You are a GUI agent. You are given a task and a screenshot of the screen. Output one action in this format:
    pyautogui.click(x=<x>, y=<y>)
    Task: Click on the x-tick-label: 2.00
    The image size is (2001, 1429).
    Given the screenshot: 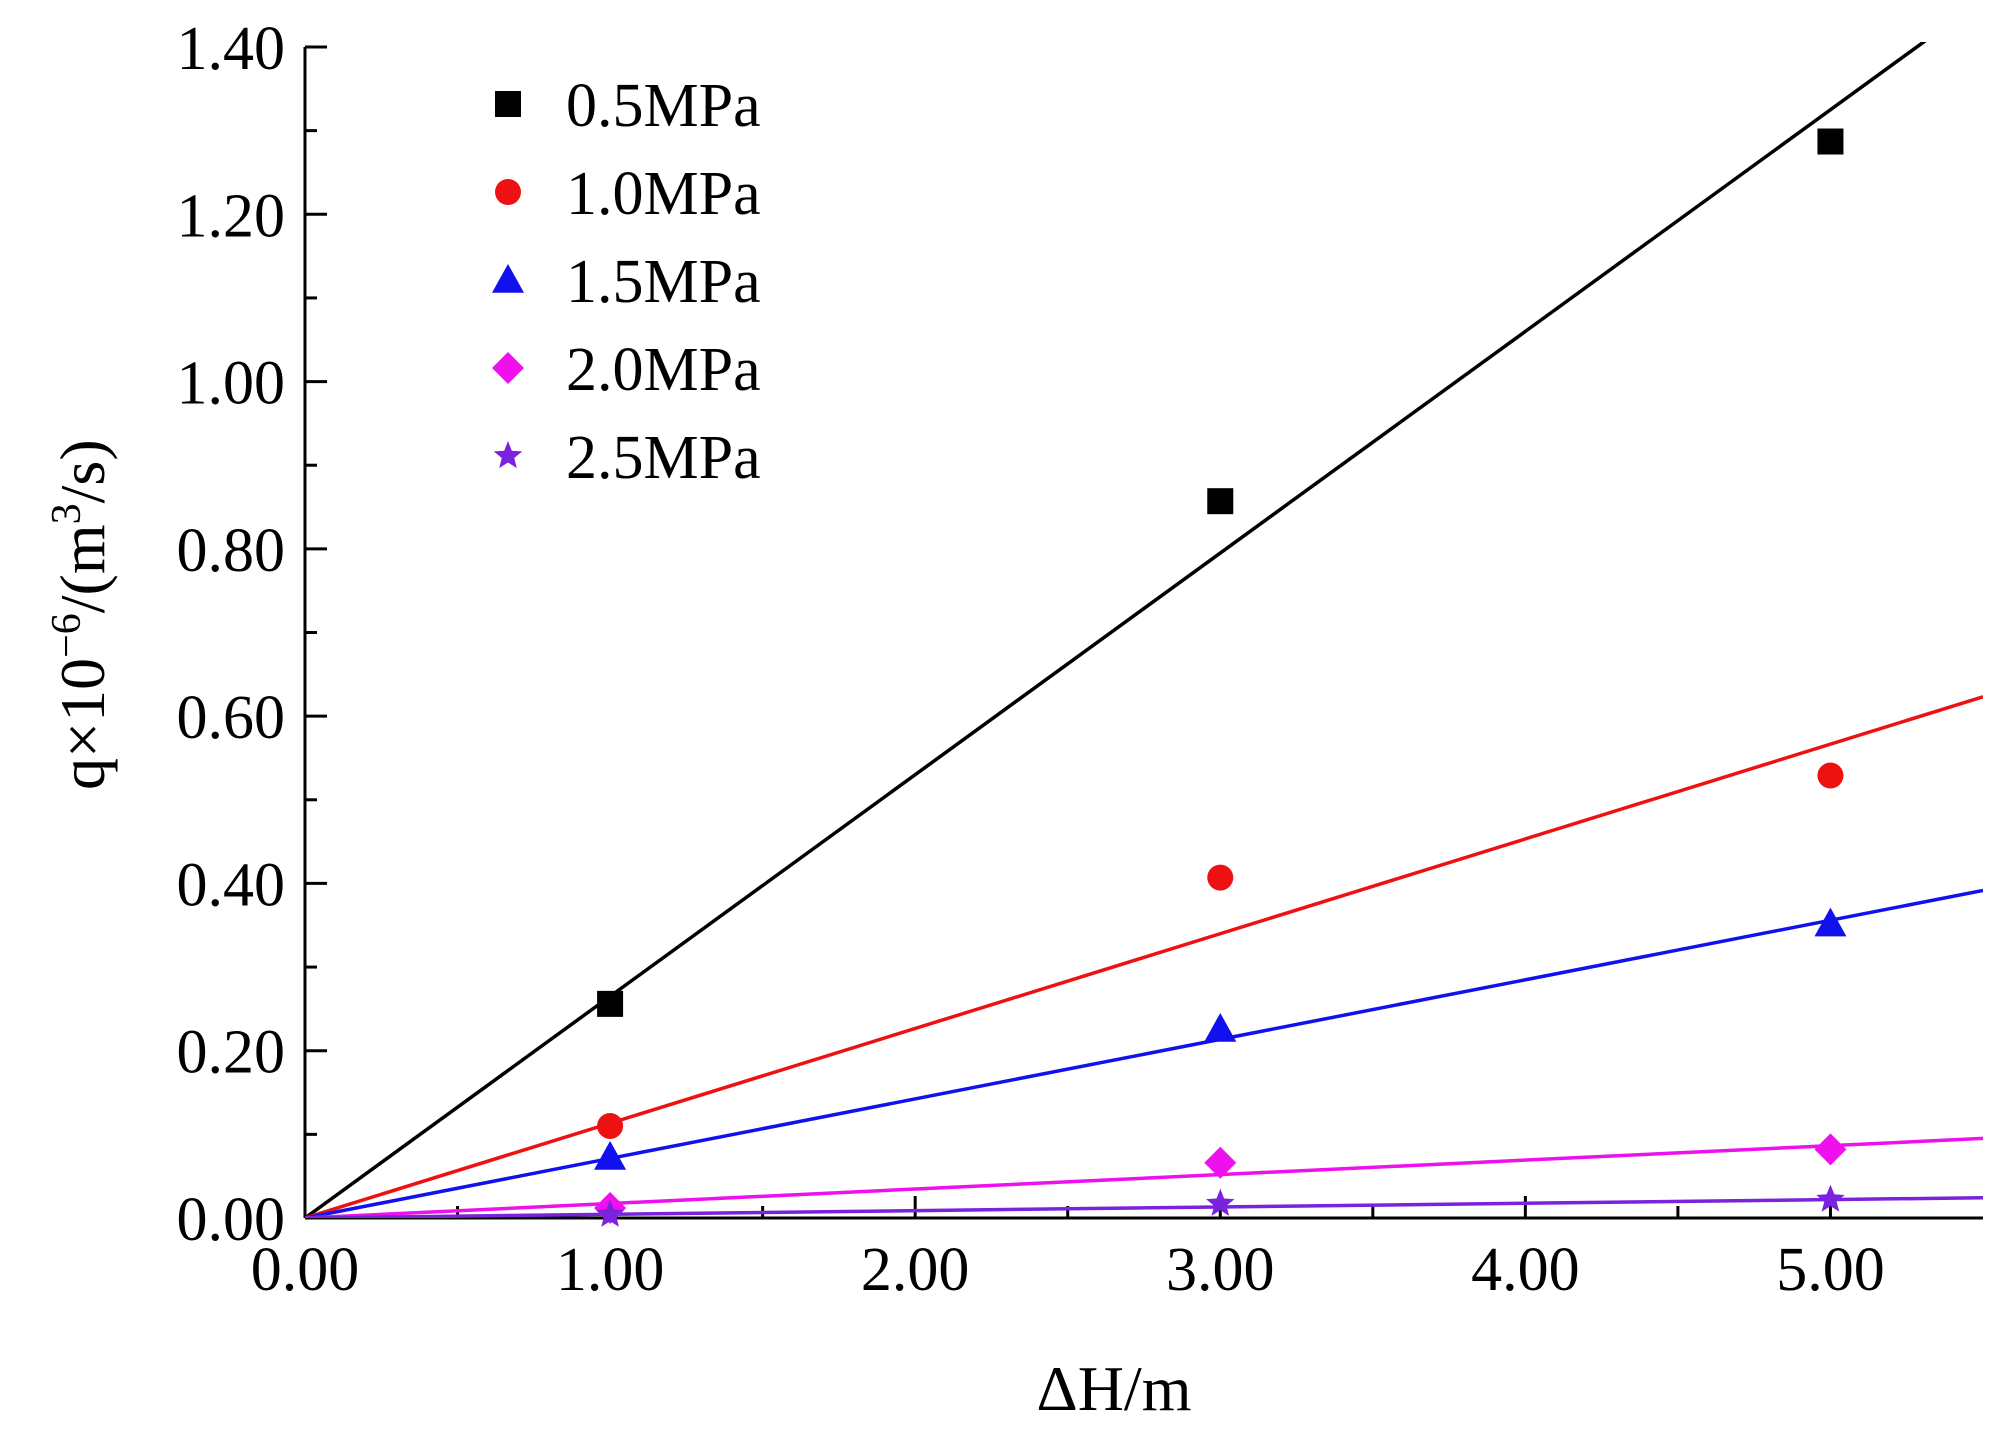 What is the action you would take?
    pyautogui.click(x=915, y=1270)
    